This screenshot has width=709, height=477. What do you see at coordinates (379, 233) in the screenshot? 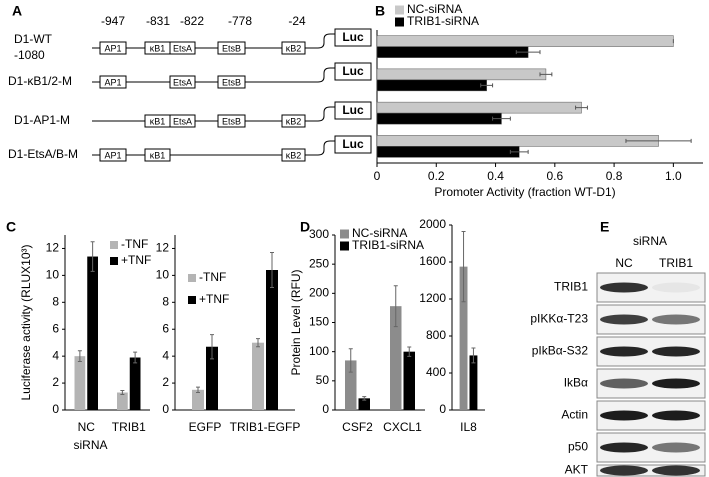
I see `legend-label: NC-siRNA` at bounding box center [379, 233].